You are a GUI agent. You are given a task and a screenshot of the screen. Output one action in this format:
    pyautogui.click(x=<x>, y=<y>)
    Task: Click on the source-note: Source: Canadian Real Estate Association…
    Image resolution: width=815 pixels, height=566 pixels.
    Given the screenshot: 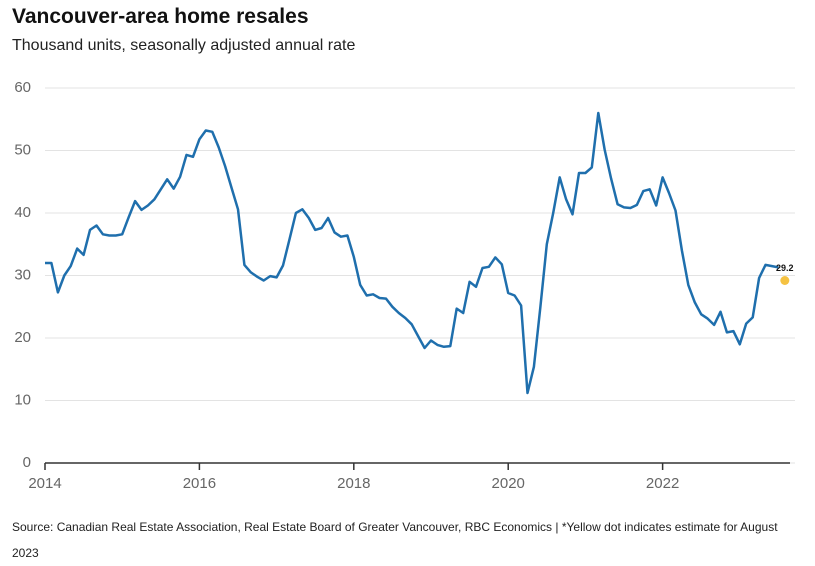 What is the action you would take?
    pyautogui.click(x=395, y=540)
    